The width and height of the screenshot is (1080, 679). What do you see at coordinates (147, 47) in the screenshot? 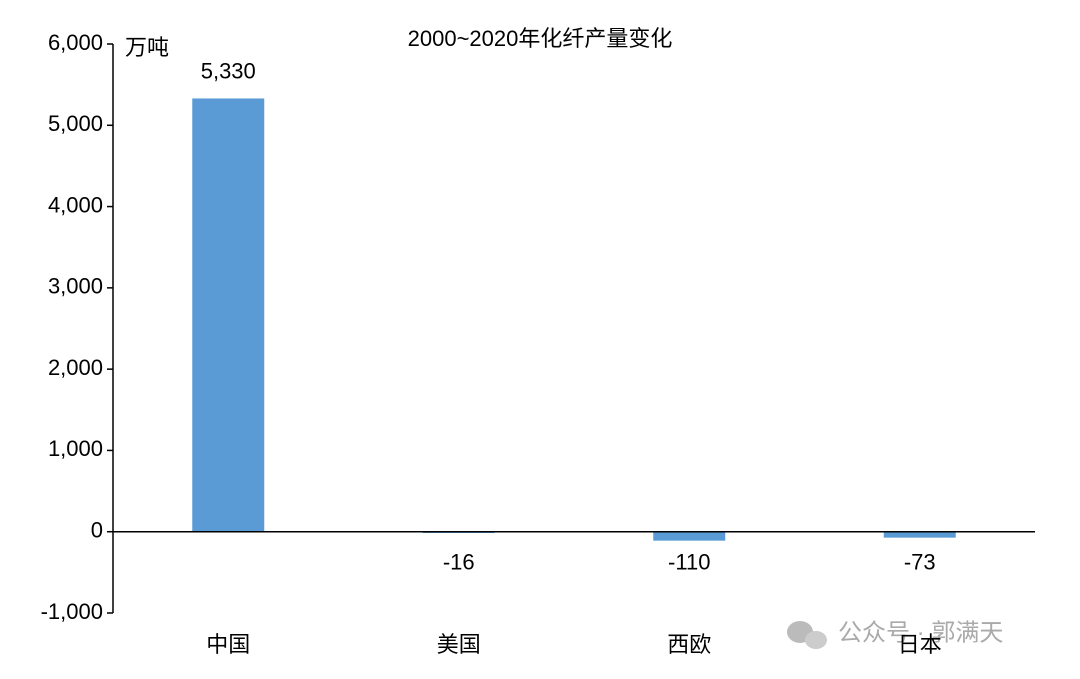
I see `y-axis-label: 万吨` at bounding box center [147, 47].